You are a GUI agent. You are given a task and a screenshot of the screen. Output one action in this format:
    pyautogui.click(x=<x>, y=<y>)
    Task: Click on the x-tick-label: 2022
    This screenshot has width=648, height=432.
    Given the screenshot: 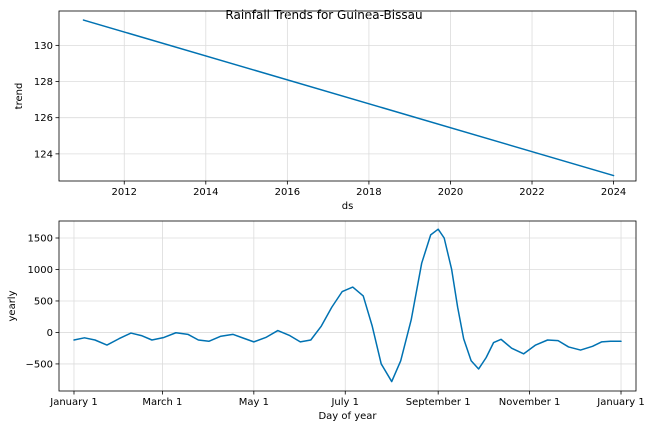 What is the action you would take?
    pyautogui.click(x=531, y=192)
    